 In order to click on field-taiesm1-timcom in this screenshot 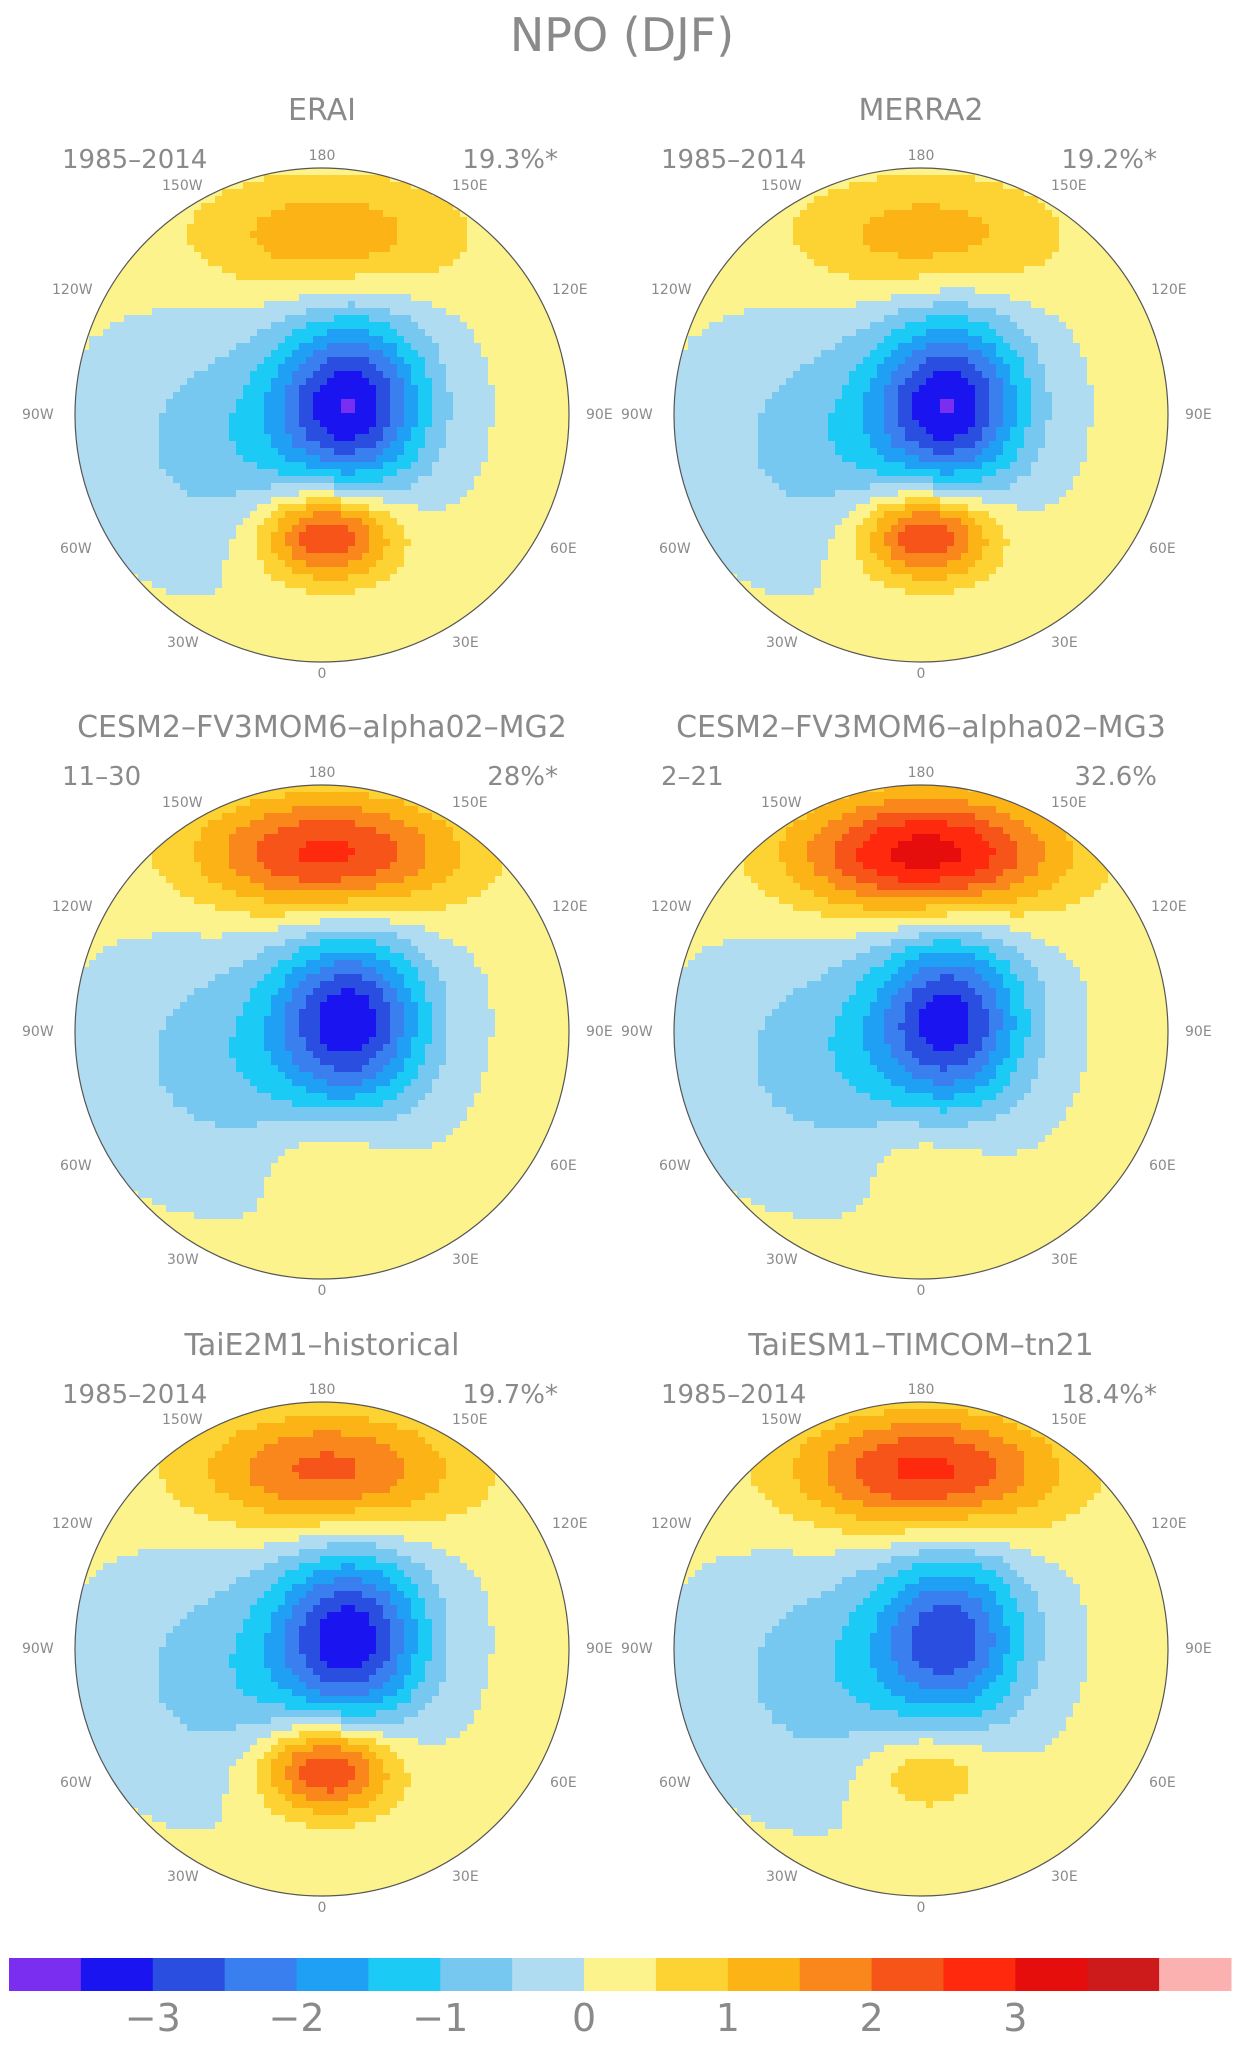, I will do `click(921, 1649)`.